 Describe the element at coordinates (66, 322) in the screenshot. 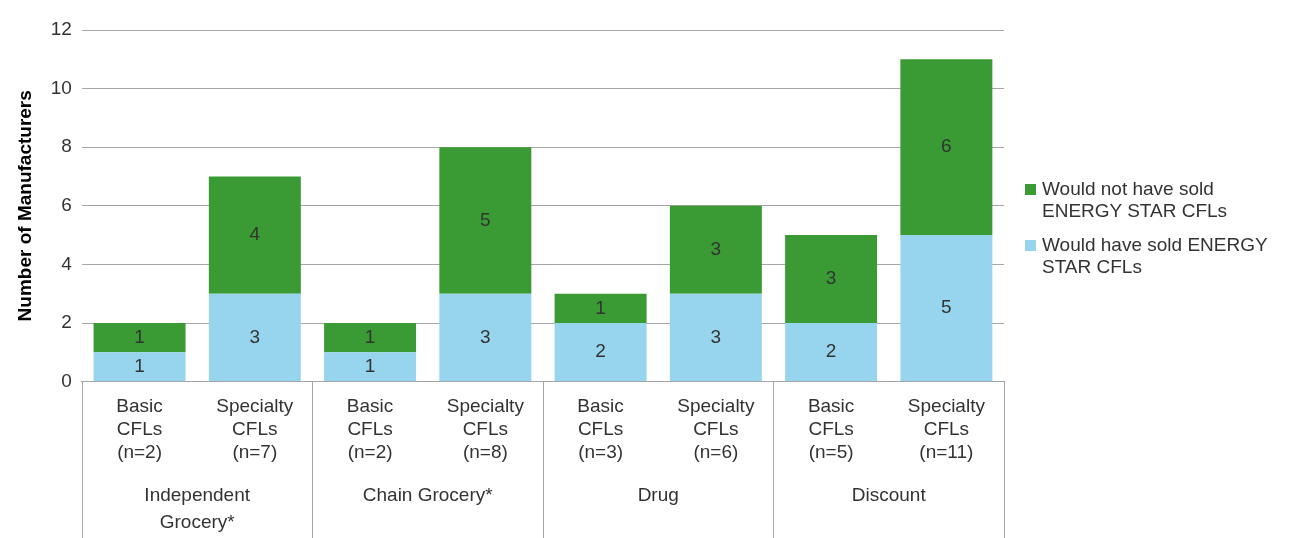

I see `y-tick-label: 2` at that location.